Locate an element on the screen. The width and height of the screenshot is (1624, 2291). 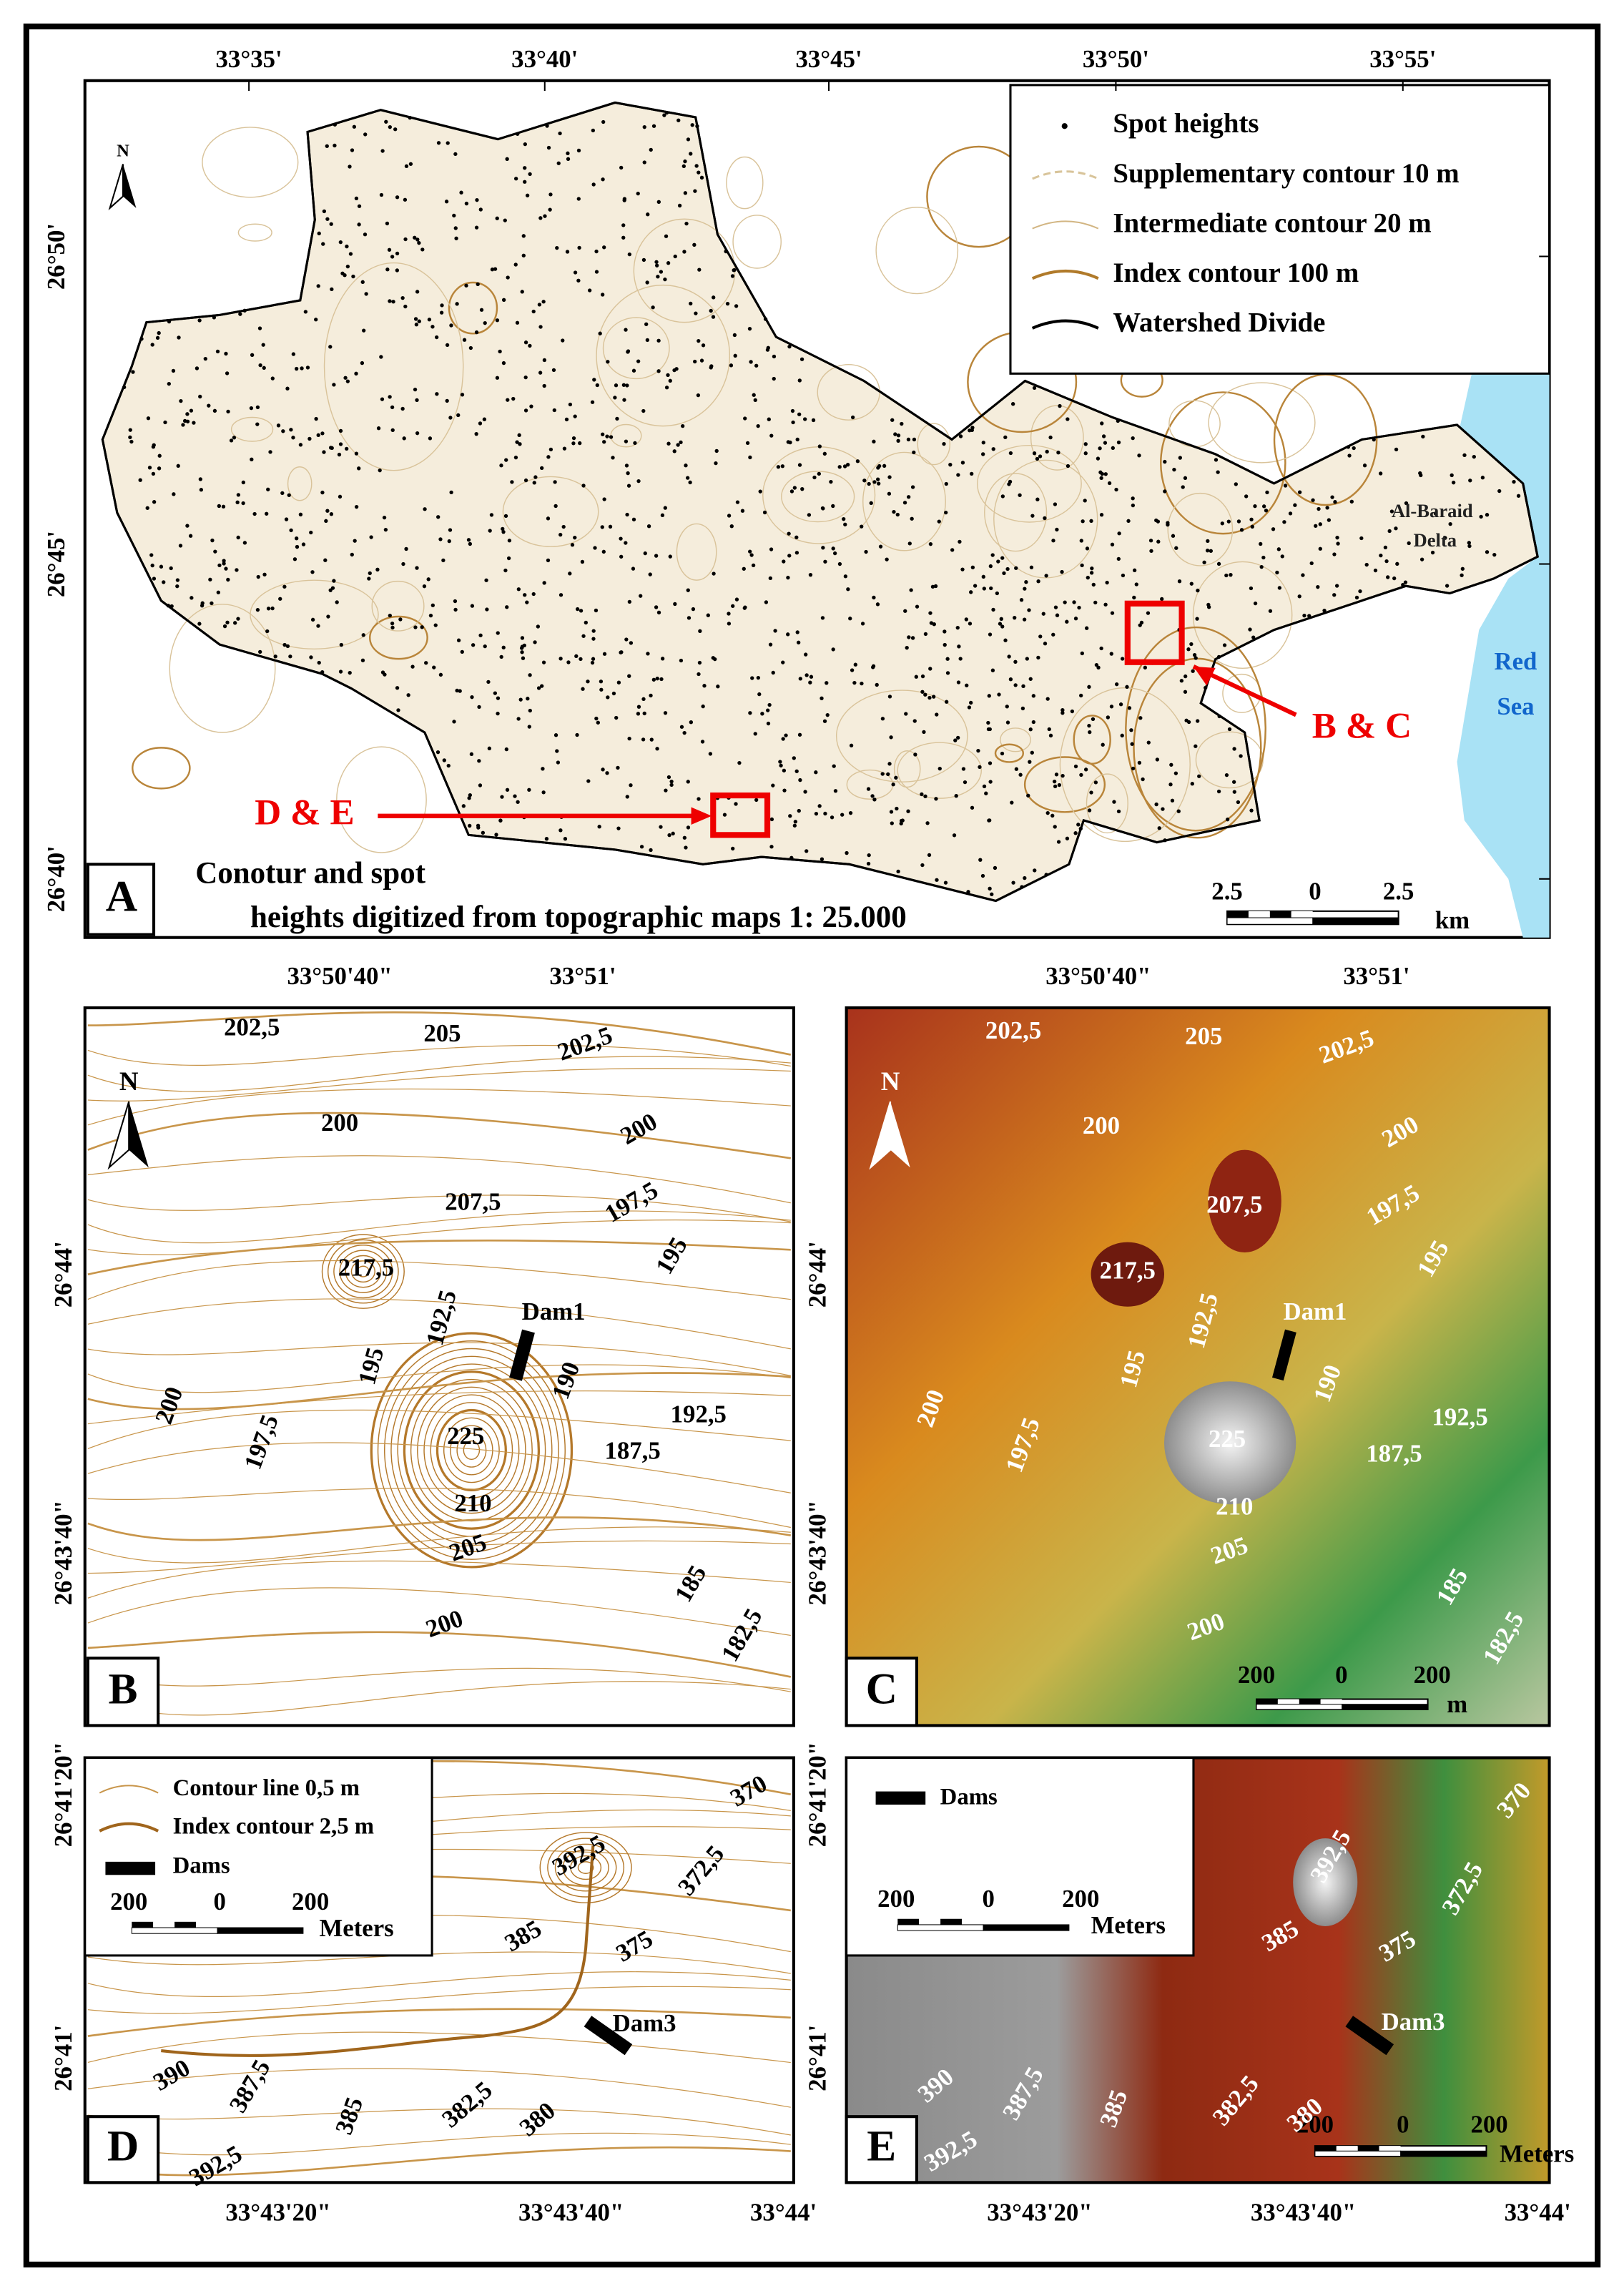
contour-label: 225 is located at coordinates (465, 1436).